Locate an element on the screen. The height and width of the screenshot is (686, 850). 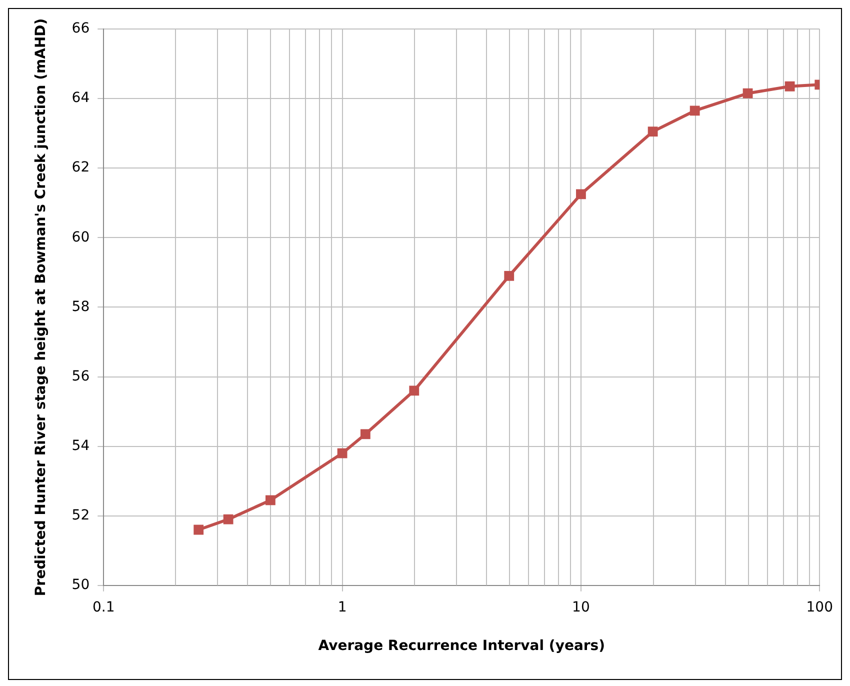
x-tick-label: 0.1 is located at coordinates (103, 607).